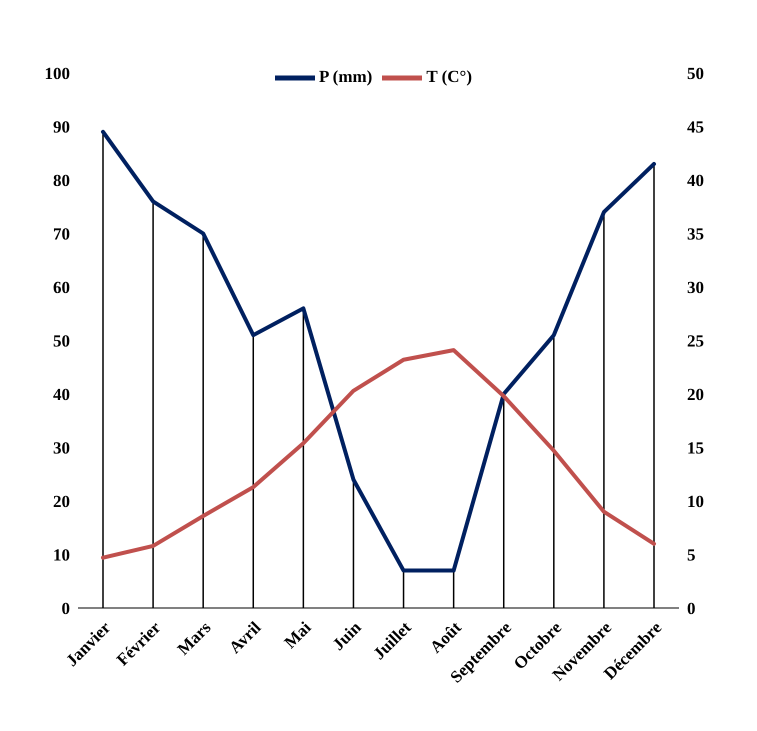 The height and width of the screenshot is (731, 757). I want to click on y2-tick-label: 25, so click(695, 341).